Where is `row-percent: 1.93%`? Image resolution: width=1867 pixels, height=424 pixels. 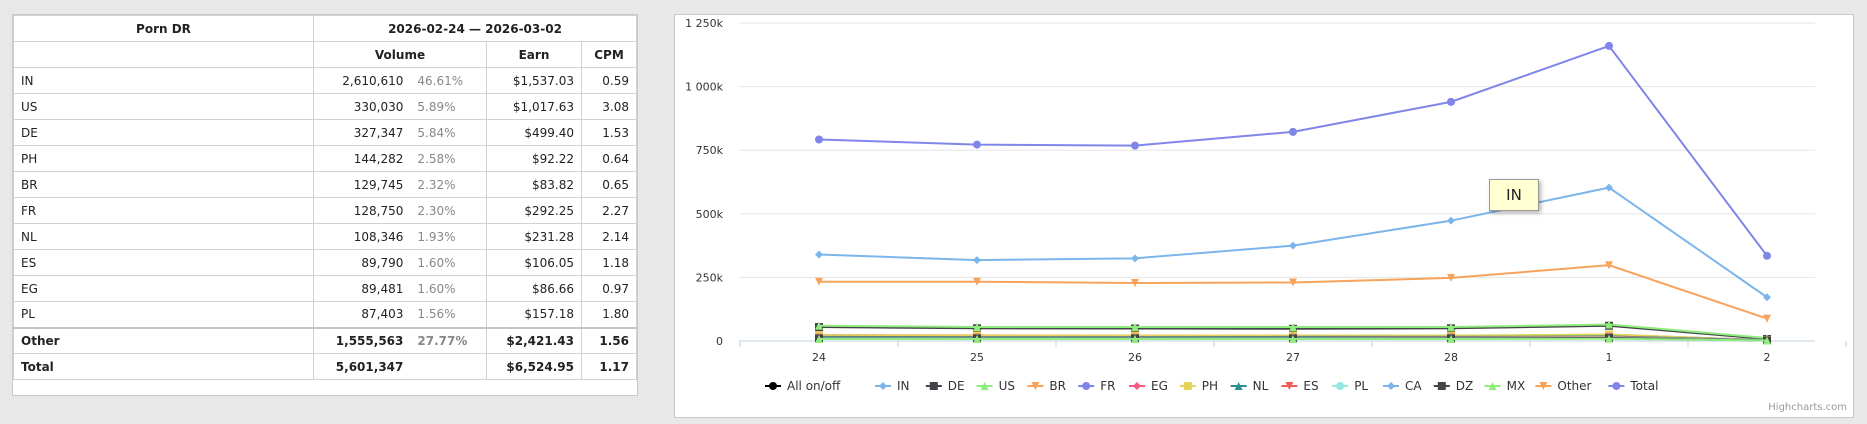 row-percent: 1.93% is located at coordinates (449, 236).